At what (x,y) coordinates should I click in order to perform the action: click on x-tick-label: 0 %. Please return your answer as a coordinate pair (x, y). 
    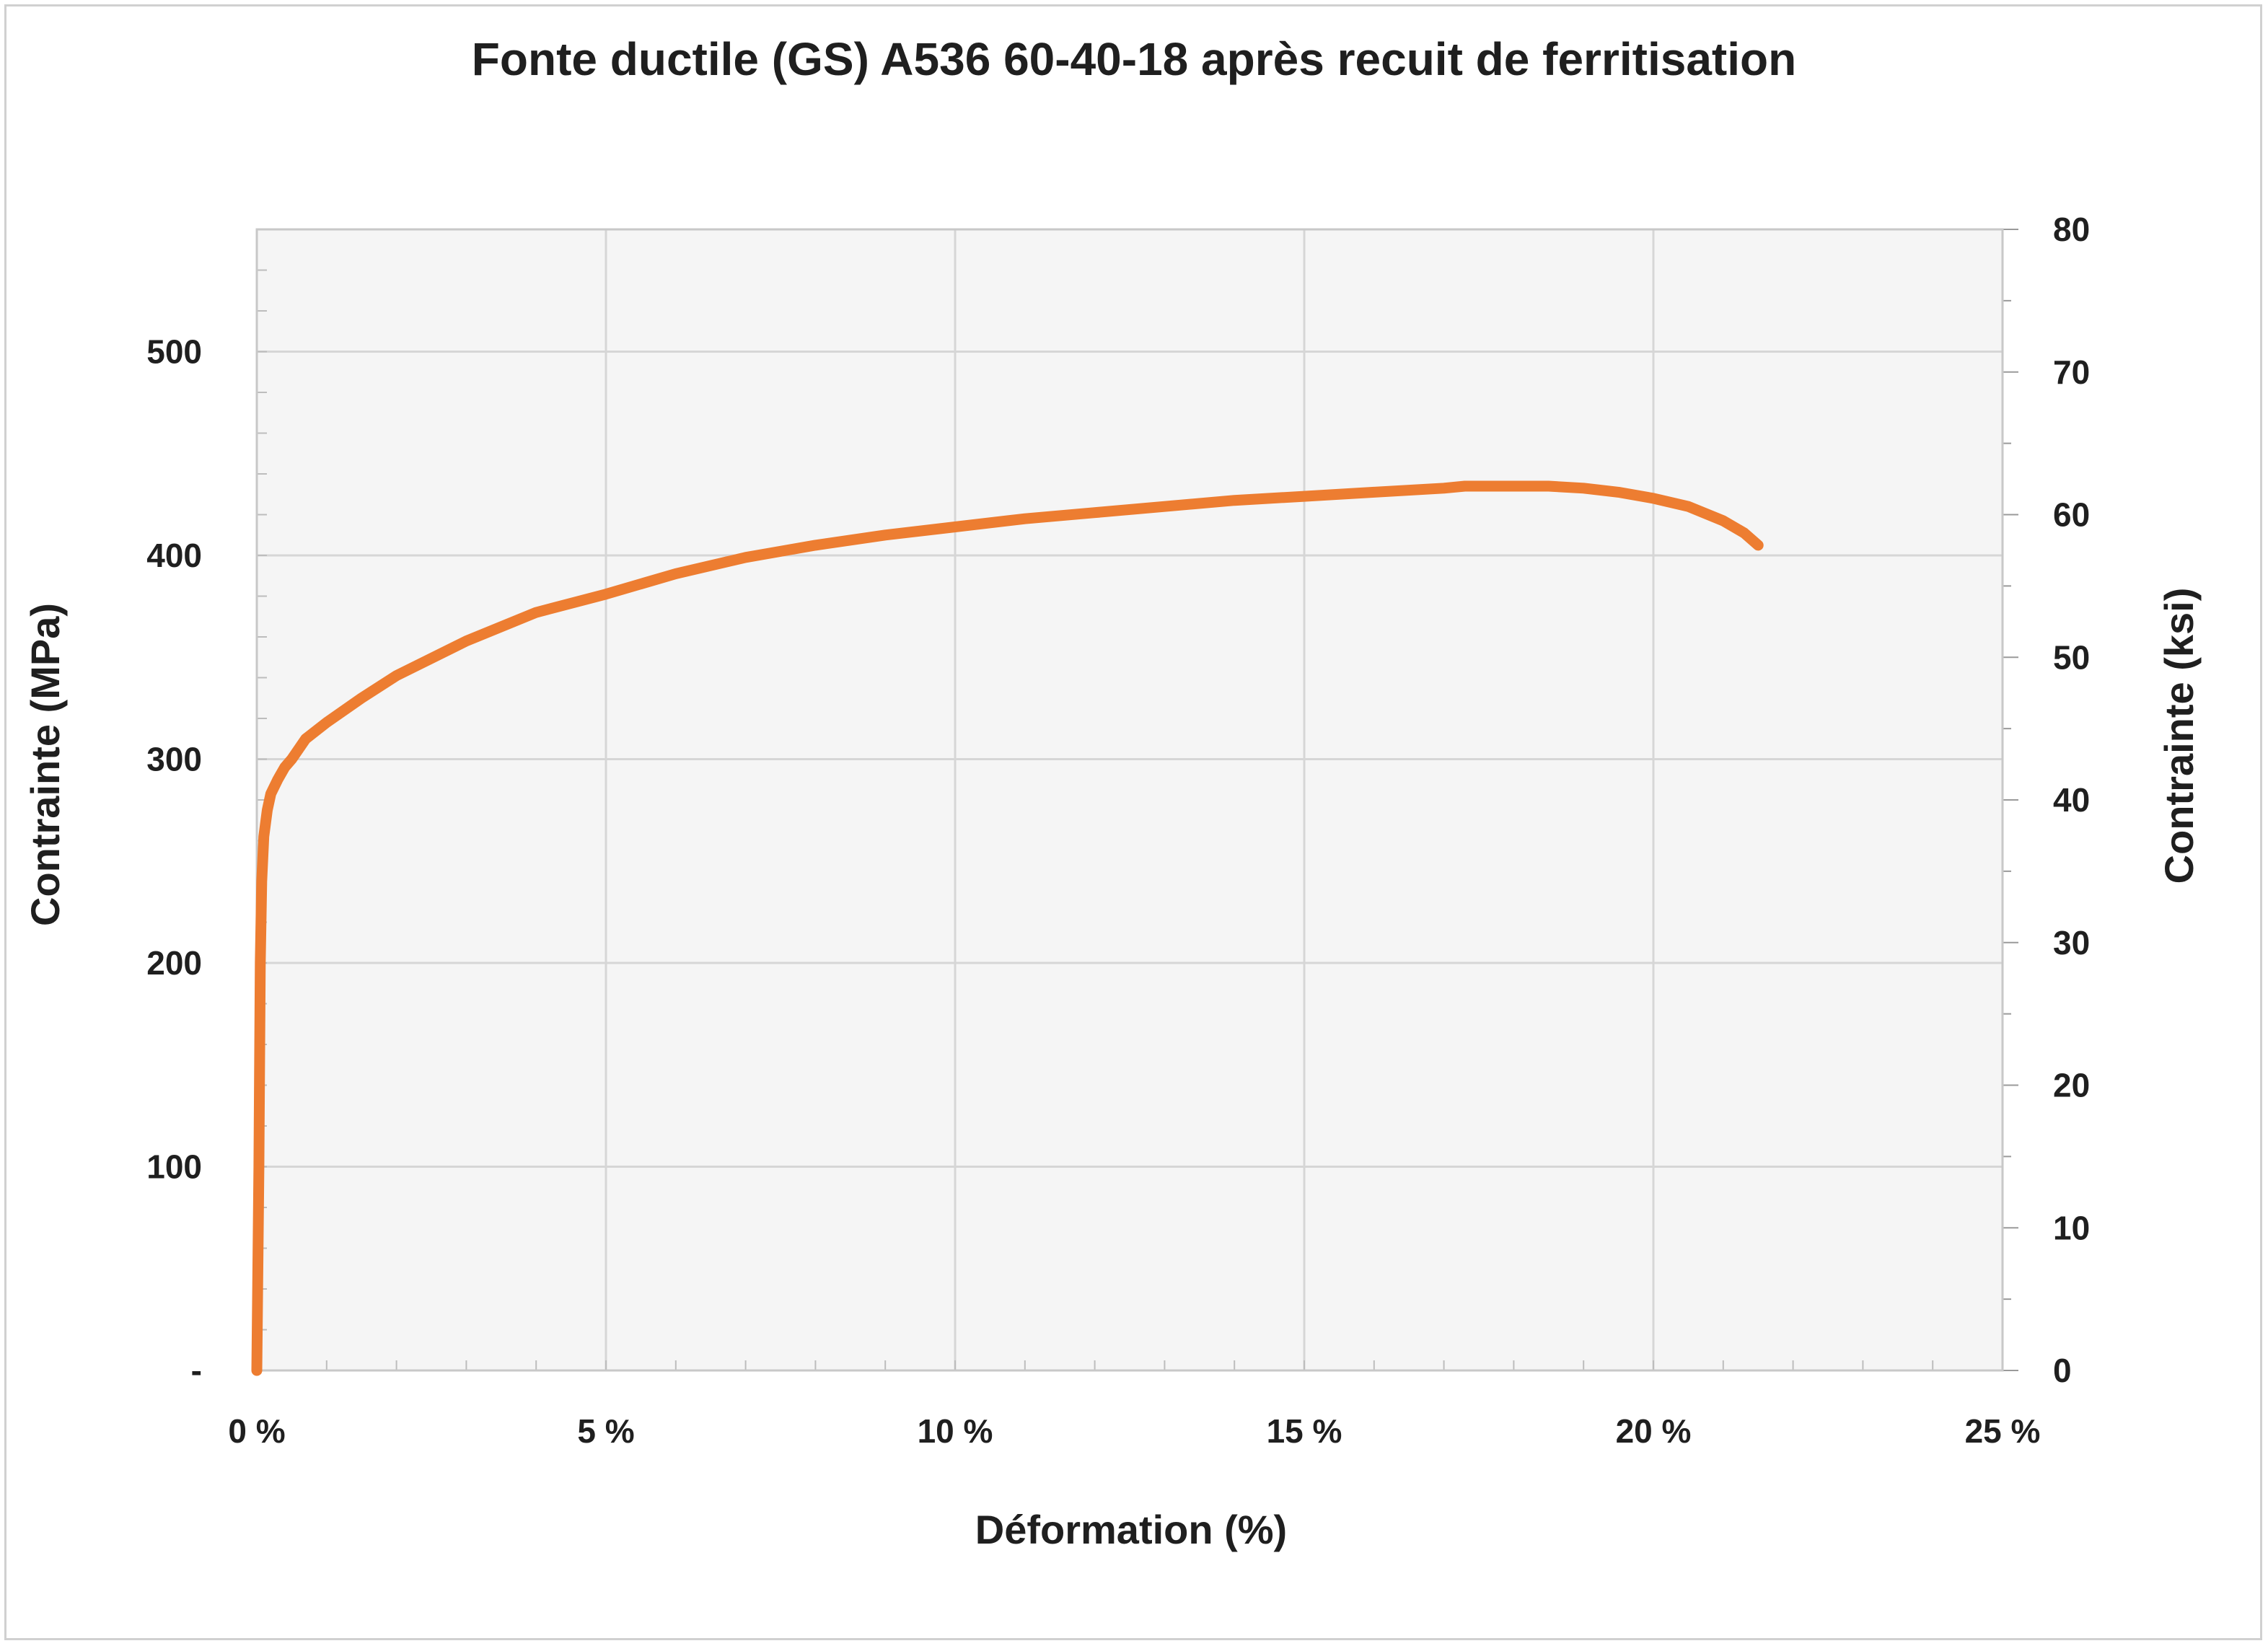
    Looking at the image, I should click on (256, 1431).